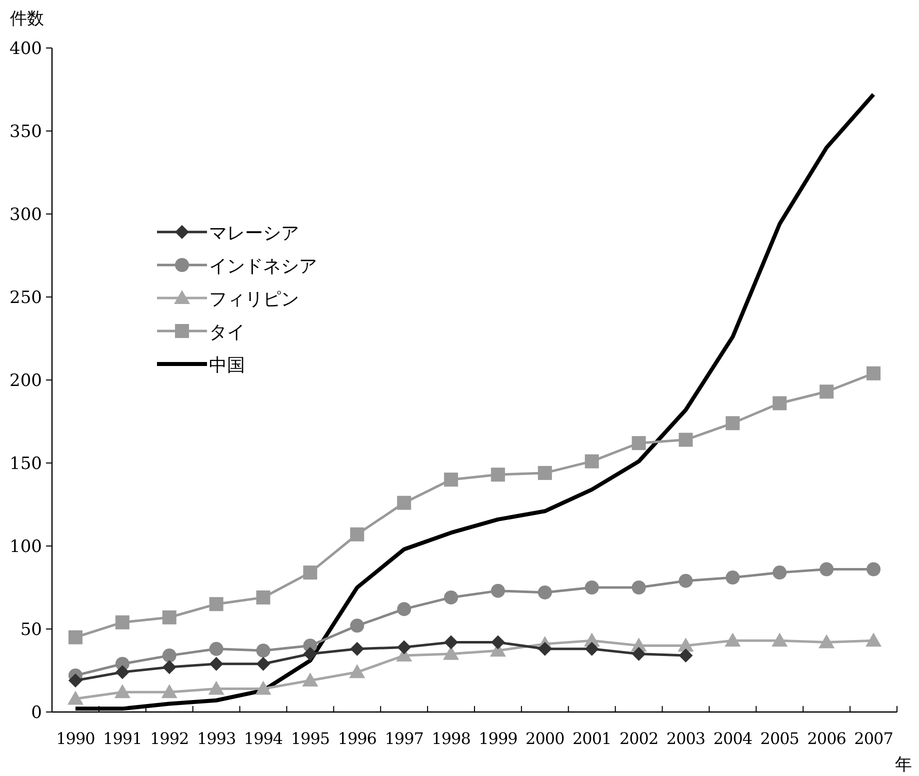 The image size is (919, 776). What do you see at coordinates (404, 738) in the screenshot?
I see `x-tick-label: 1997` at bounding box center [404, 738].